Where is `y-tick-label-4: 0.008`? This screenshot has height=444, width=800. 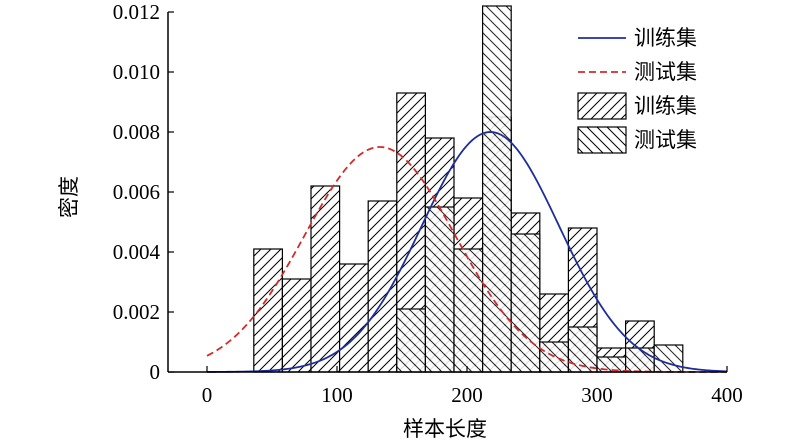
y-tick-label-4: 0.008 is located at coordinates (136, 132).